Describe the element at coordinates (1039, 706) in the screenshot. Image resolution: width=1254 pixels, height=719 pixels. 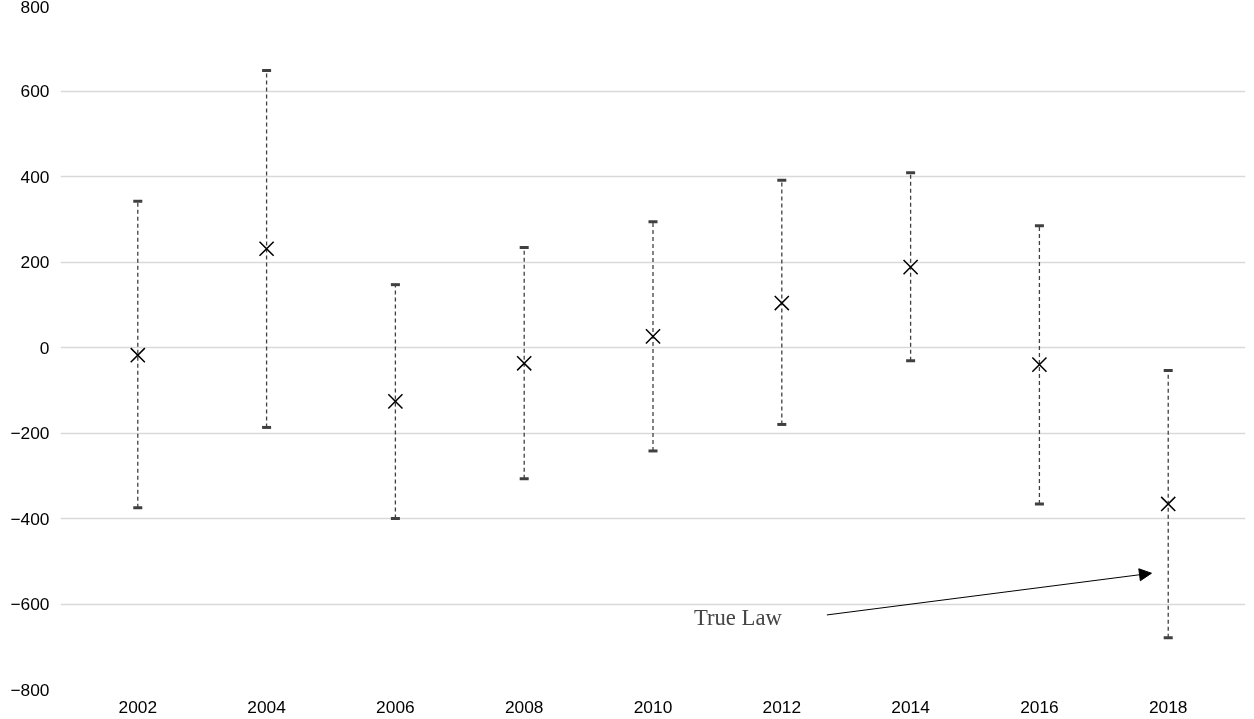
I see `x-tick-label: 2016` at that location.